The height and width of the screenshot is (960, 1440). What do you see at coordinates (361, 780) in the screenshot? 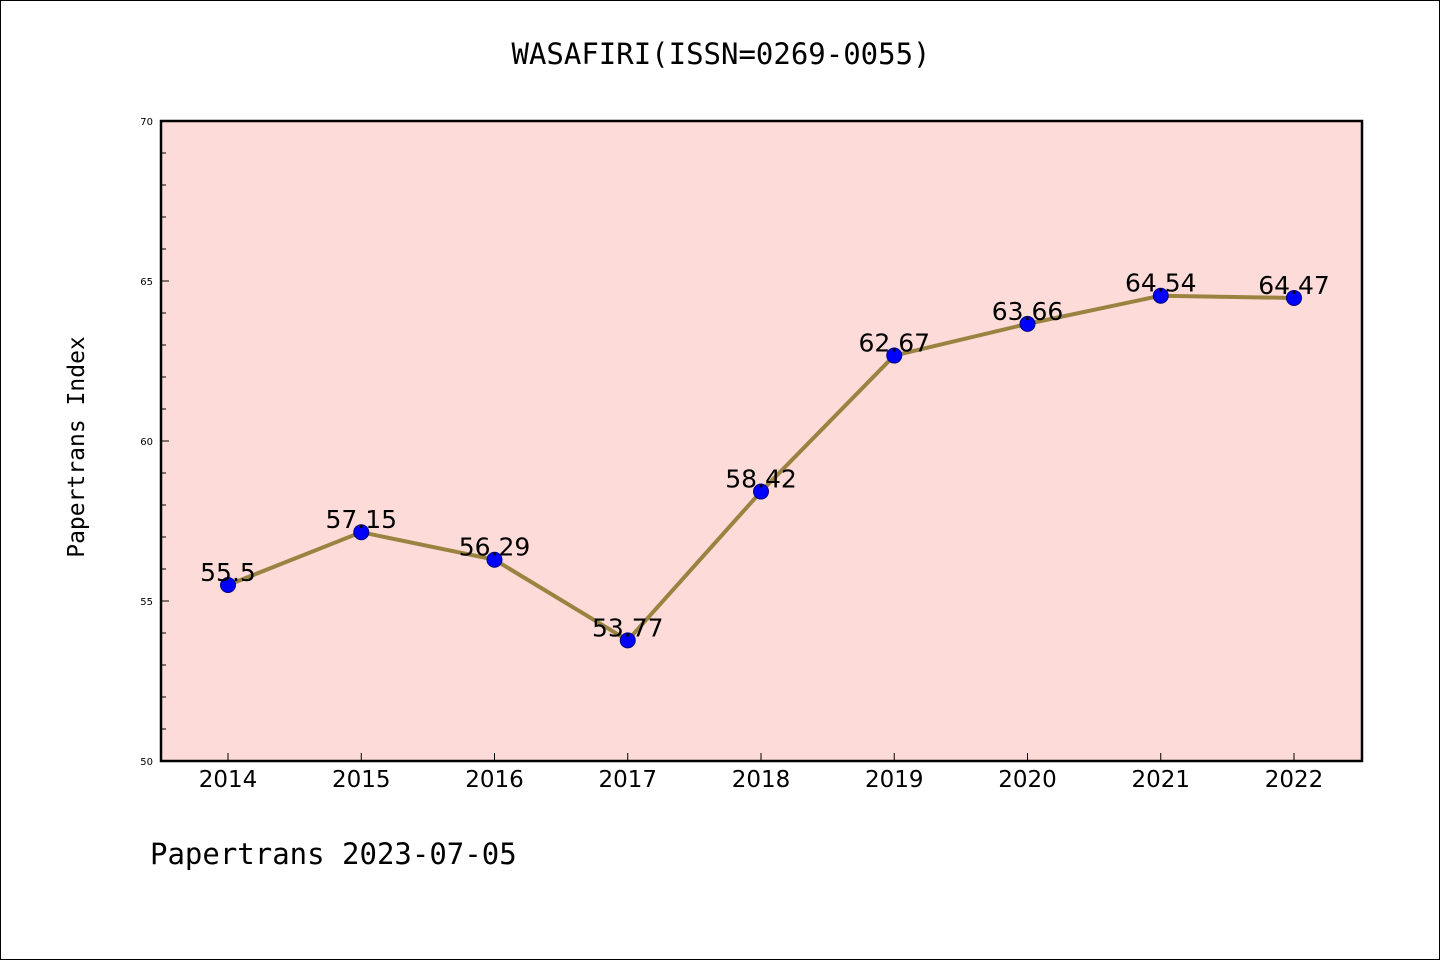
I see `x-tick-label: 2015` at bounding box center [361, 780].